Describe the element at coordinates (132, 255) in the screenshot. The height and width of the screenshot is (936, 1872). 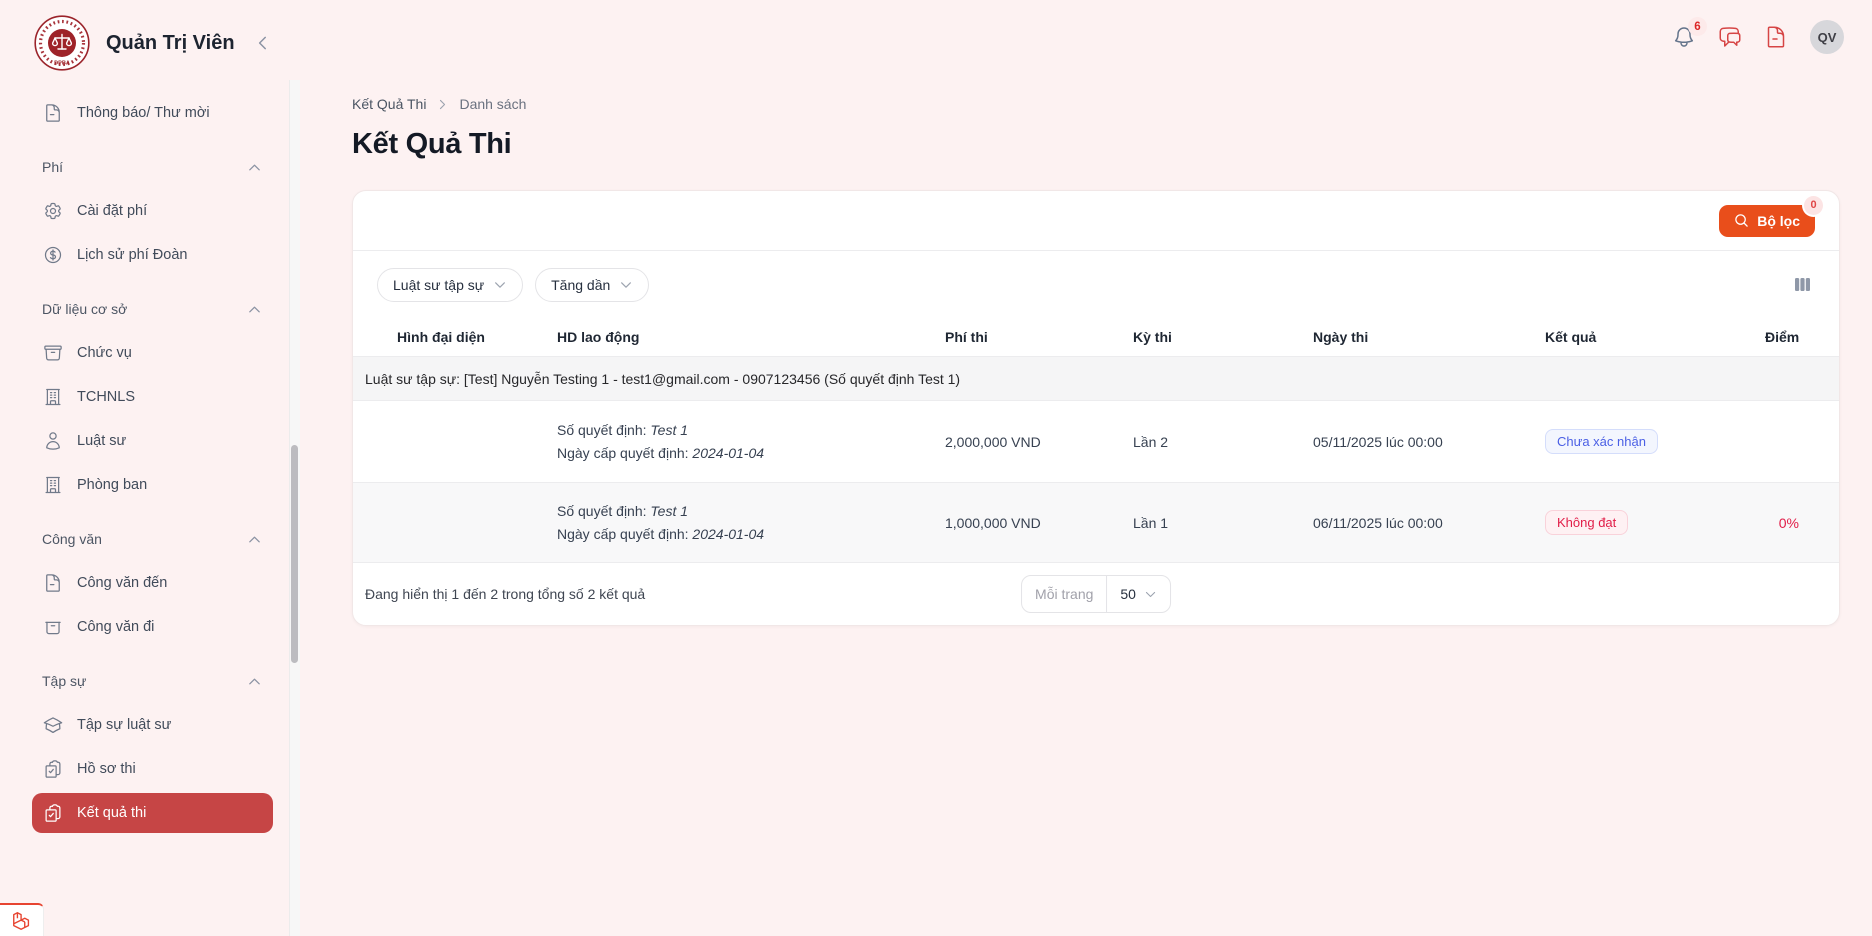
I see `sidebar-item-label: Lịch sử phí Đoàn` at that location.